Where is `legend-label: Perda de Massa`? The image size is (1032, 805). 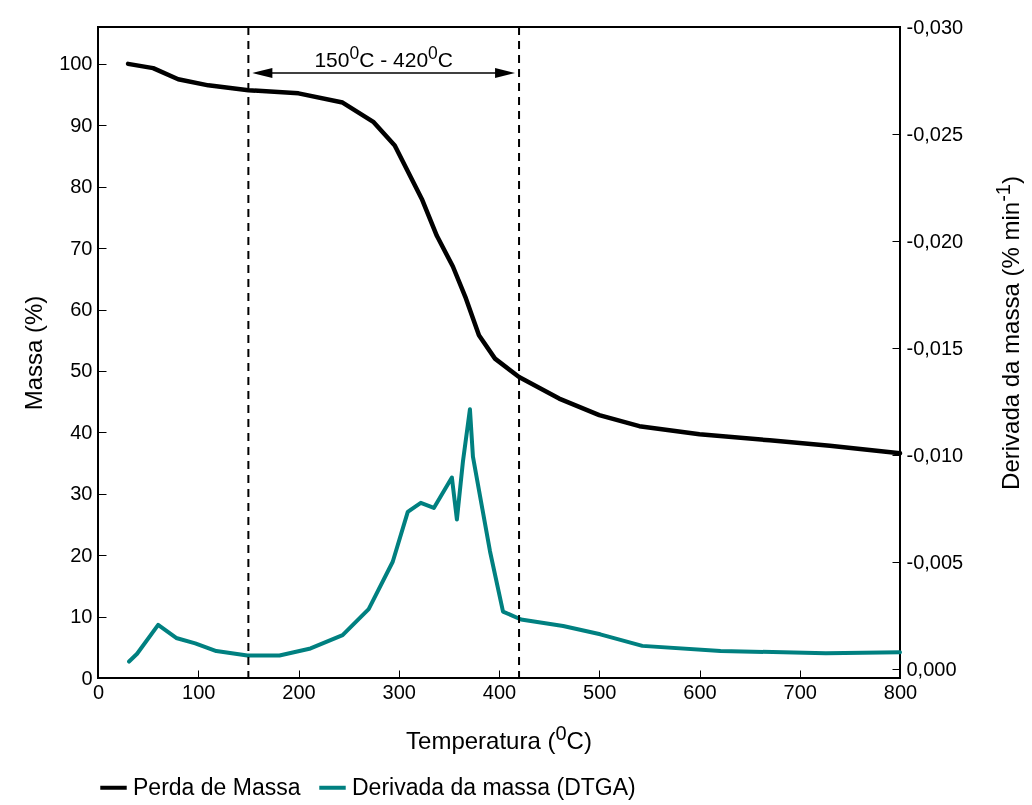
legend-label: Perda de Massa is located at coordinates (217, 786).